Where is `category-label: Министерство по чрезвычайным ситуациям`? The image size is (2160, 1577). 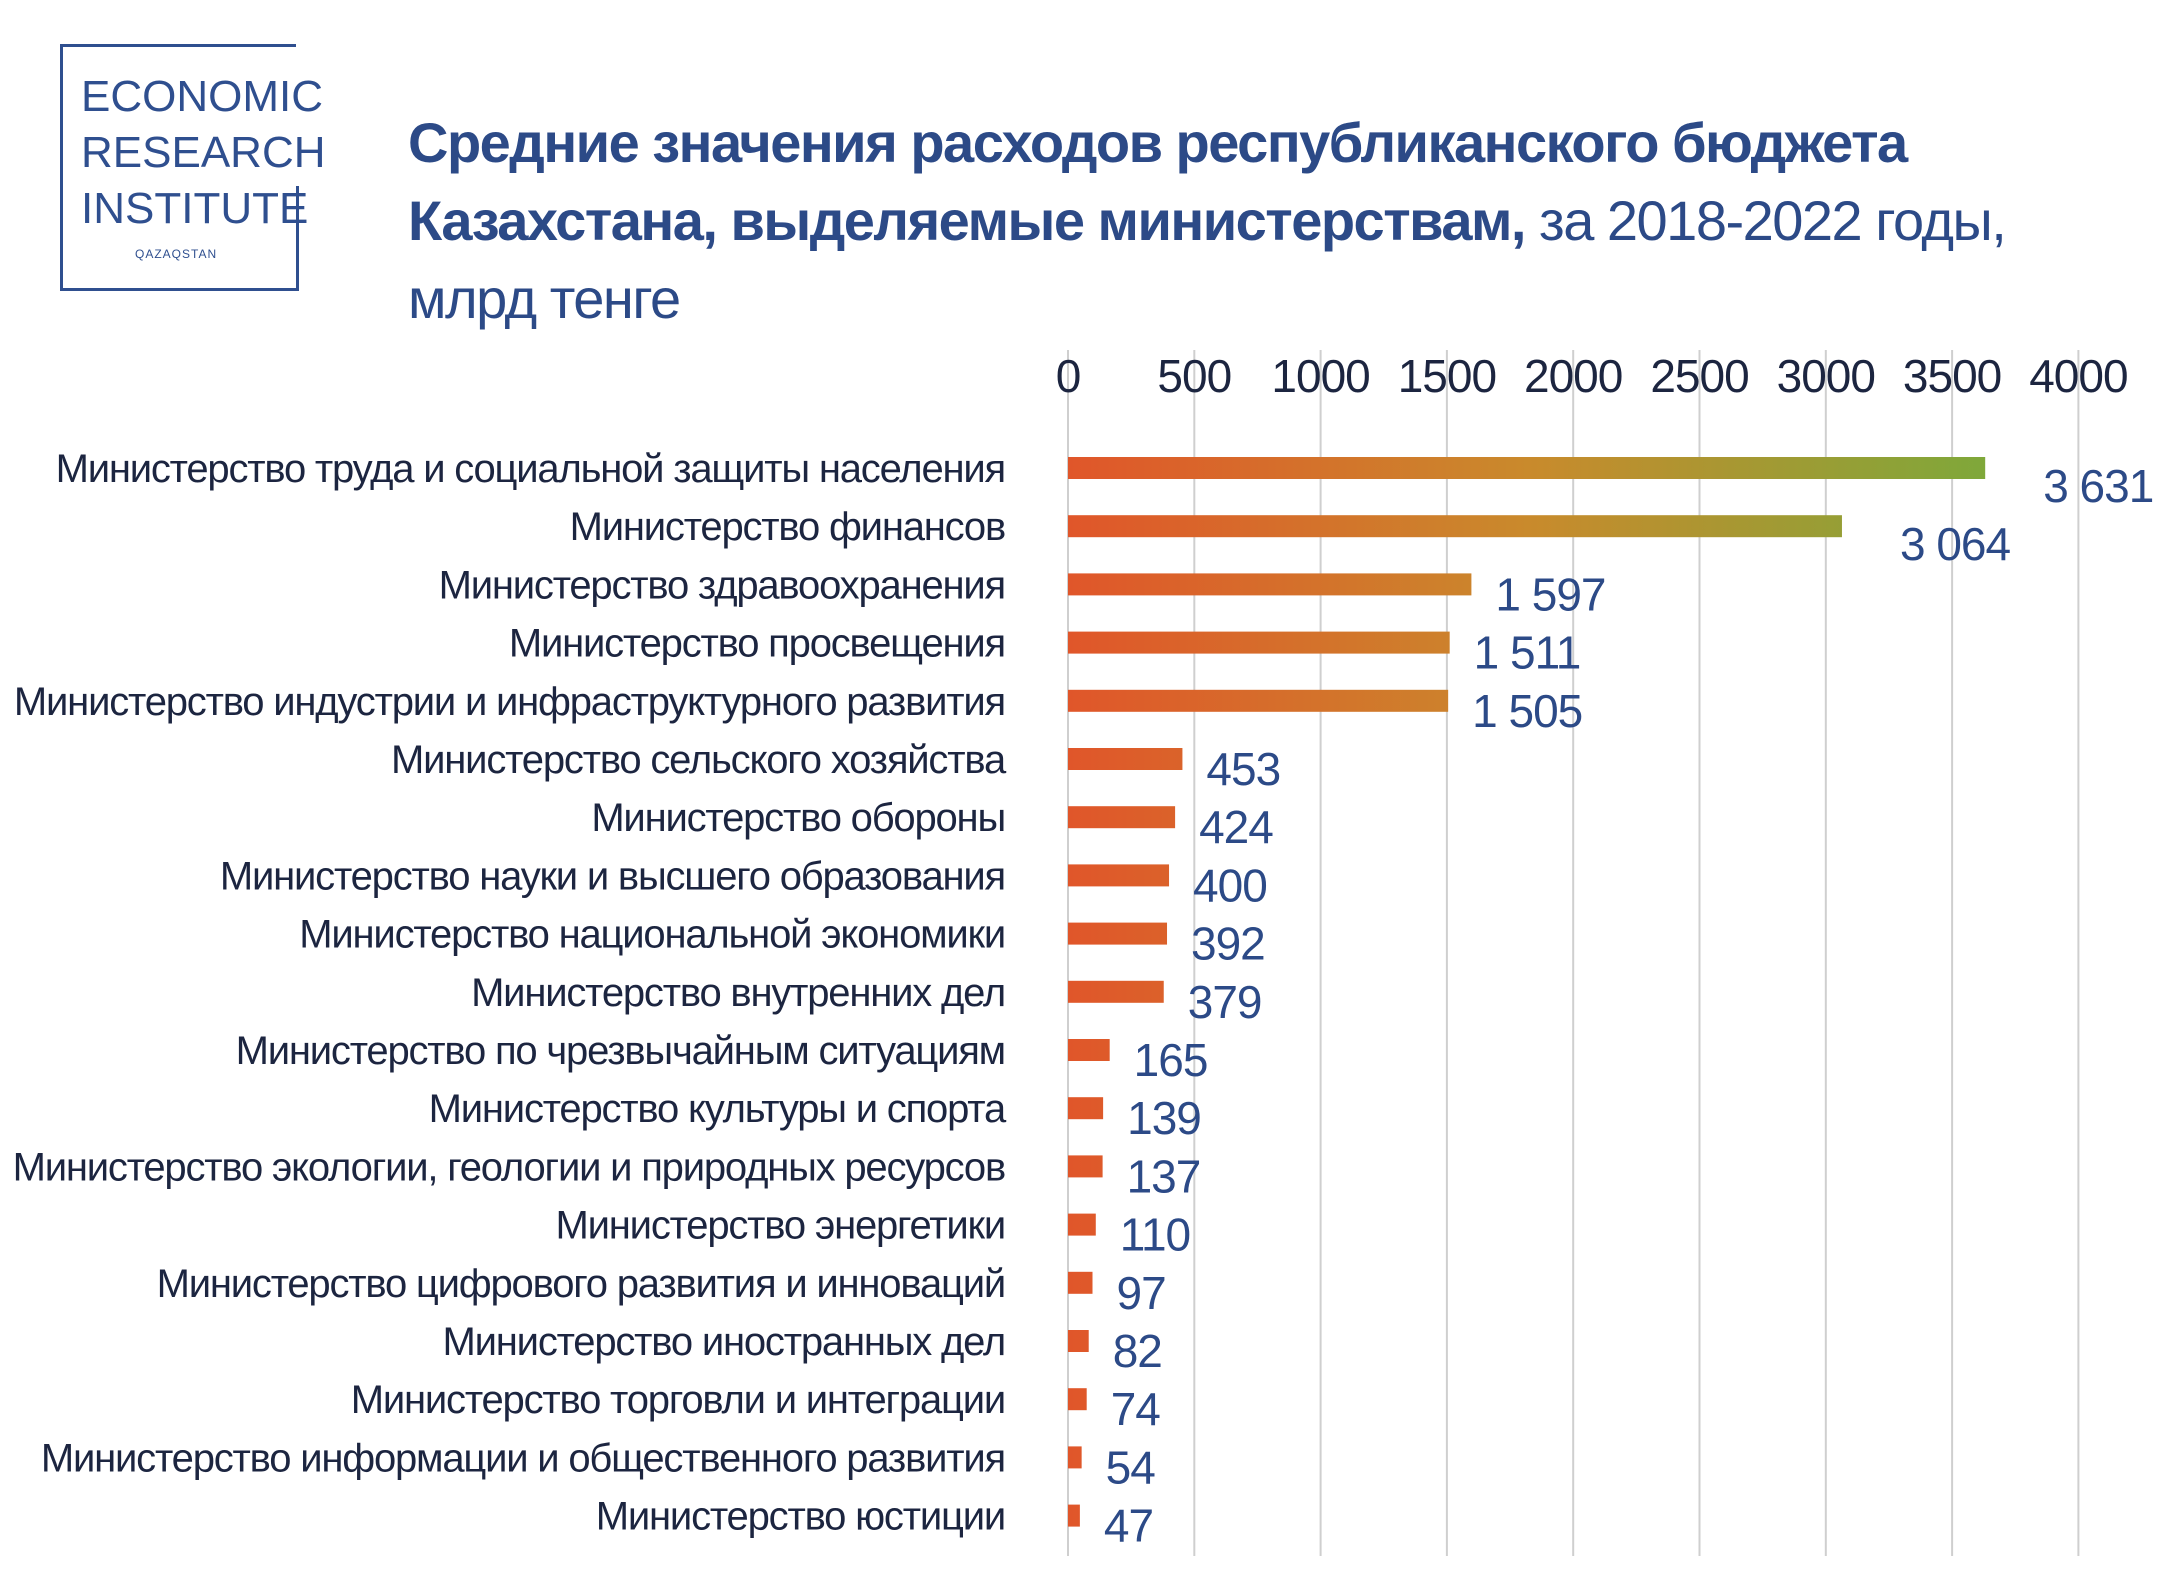 category-label: Министерство по чрезвычайным ситуациям is located at coordinates (620, 1051).